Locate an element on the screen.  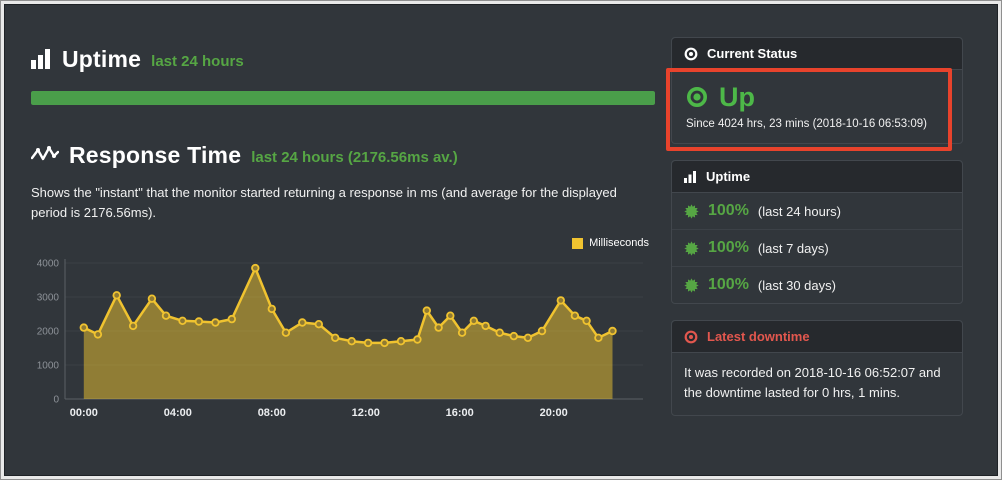
svg-text: 0 is located at coordinates (56, 400).